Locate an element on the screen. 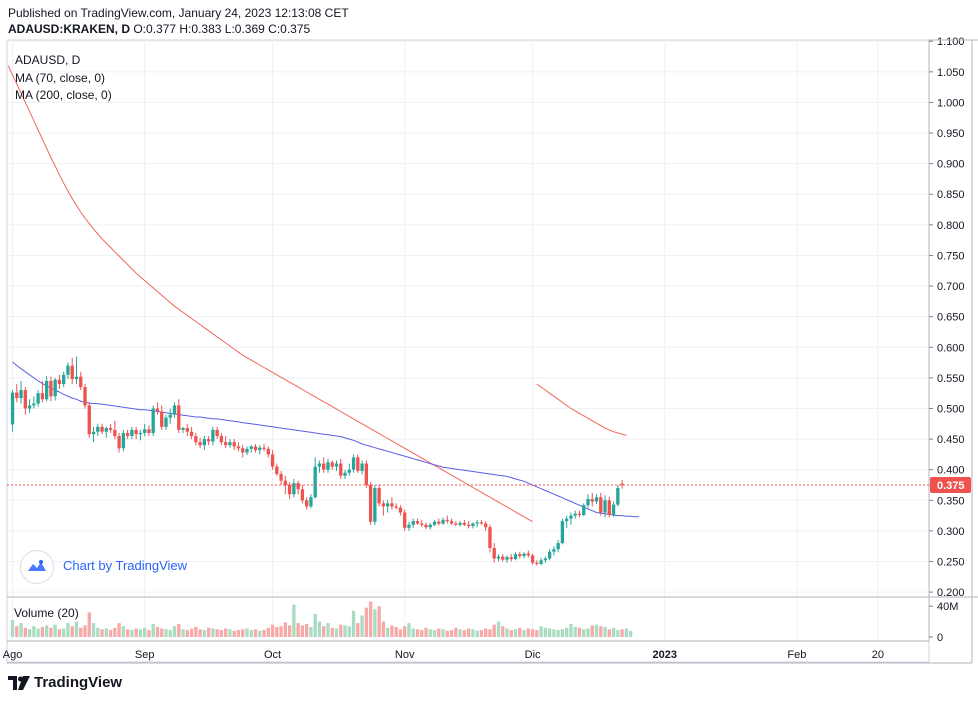 This screenshot has width=978, height=702. tradingview-logo-text: TradingView is located at coordinates (78, 682).